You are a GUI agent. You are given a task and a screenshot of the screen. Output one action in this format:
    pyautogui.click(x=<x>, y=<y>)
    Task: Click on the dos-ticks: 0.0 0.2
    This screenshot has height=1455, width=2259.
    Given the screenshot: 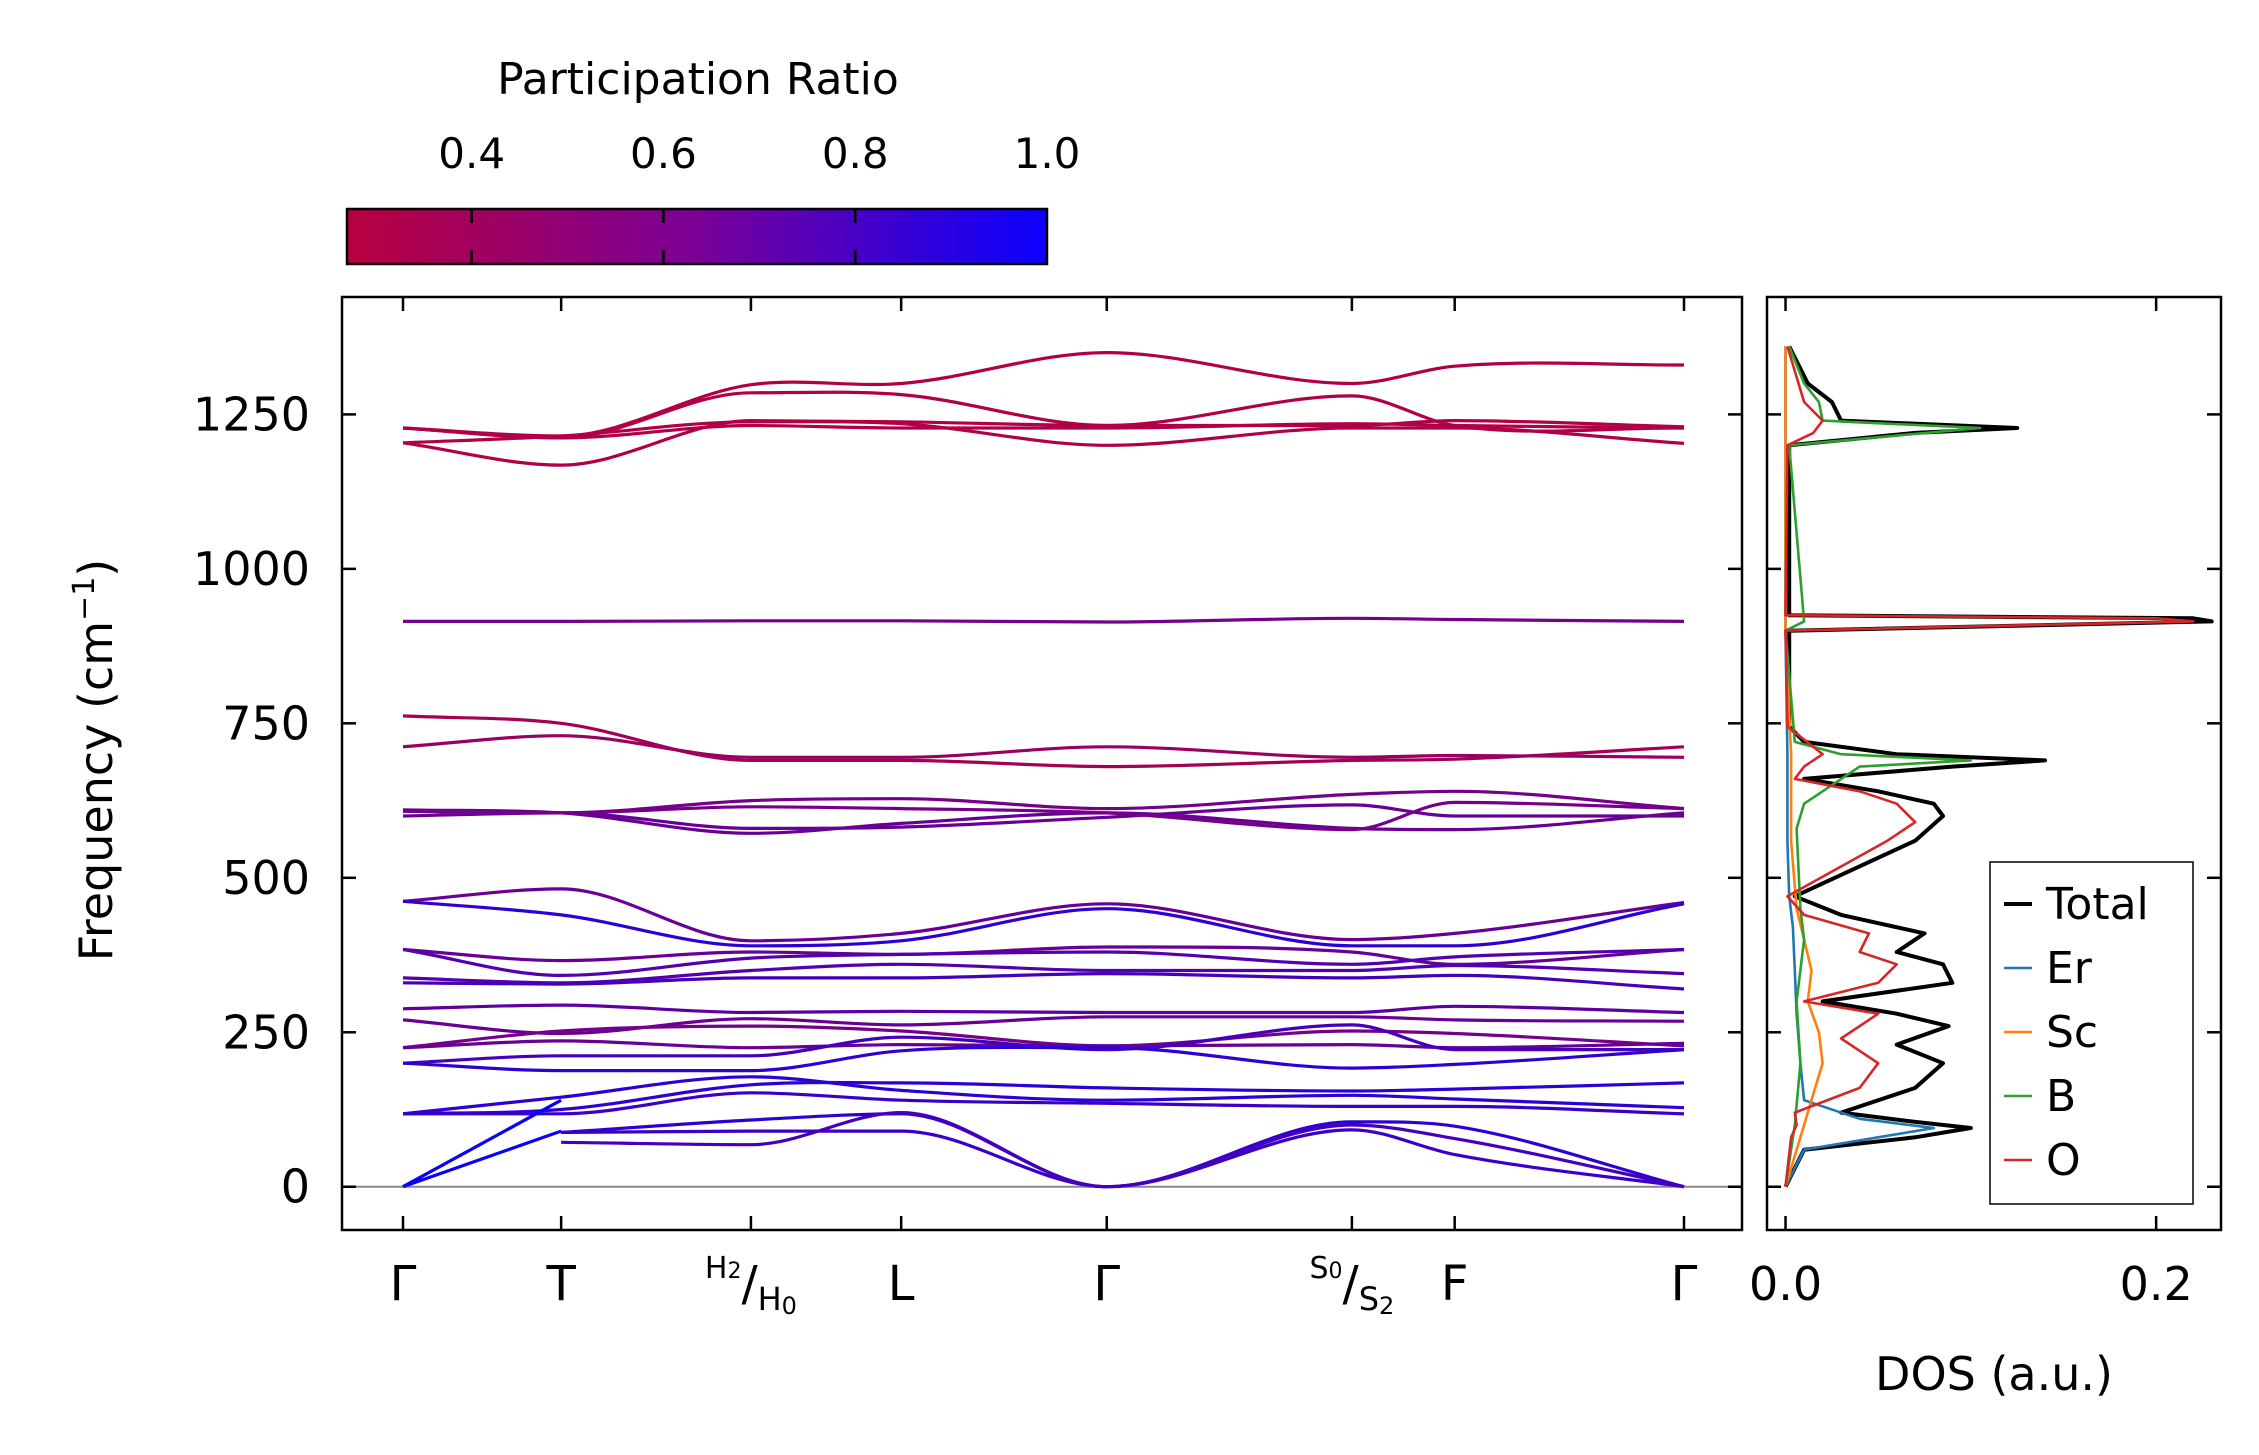 What is the action you would take?
    pyautogui.click(x=1971, y=804)
    